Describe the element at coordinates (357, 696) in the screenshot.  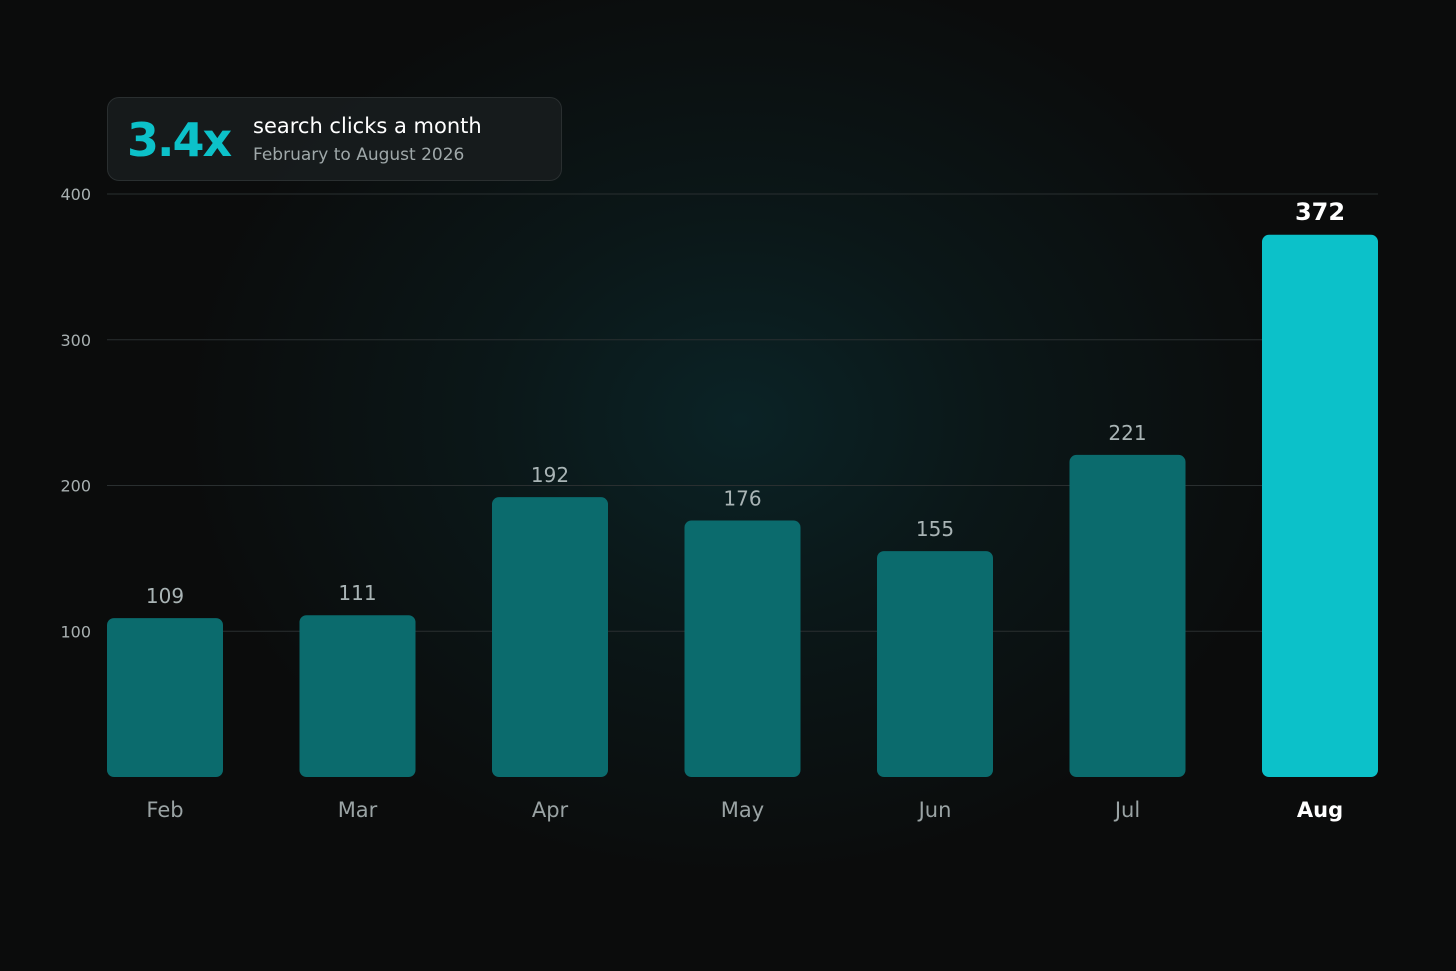
I see `bar-mar` at that location.